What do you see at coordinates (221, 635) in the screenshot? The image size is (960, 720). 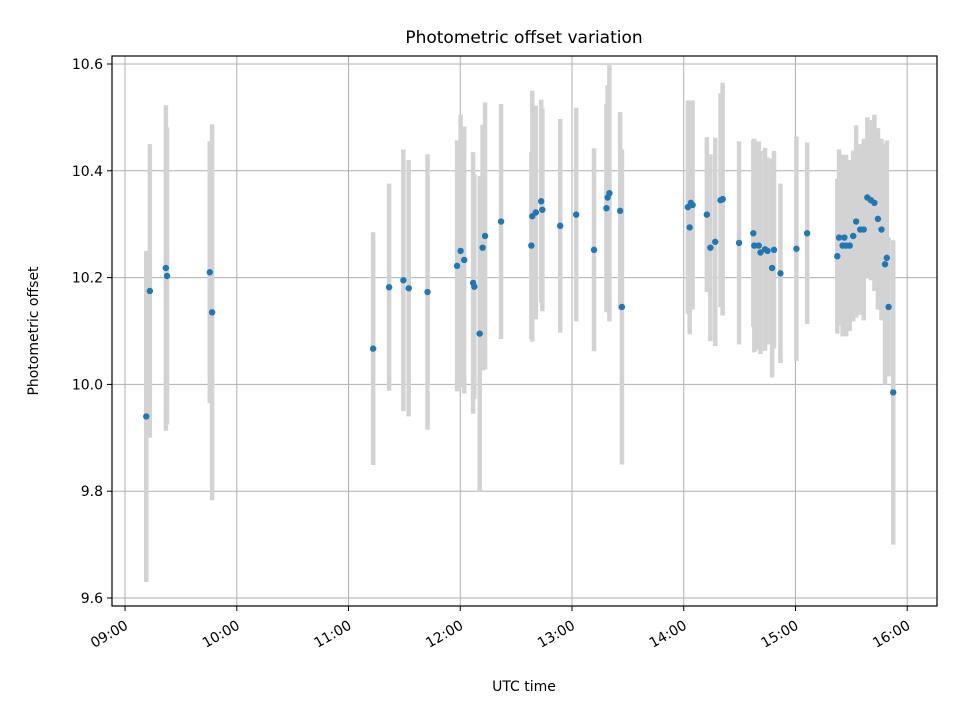 I see `x-tick-label: 10:00` at bounding box center [221, 635].